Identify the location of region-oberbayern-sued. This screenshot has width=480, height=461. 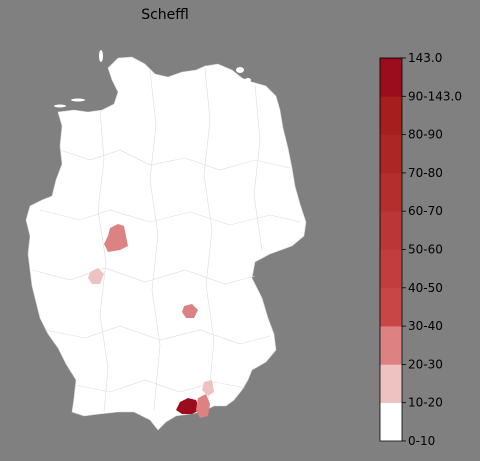
(188, 406).